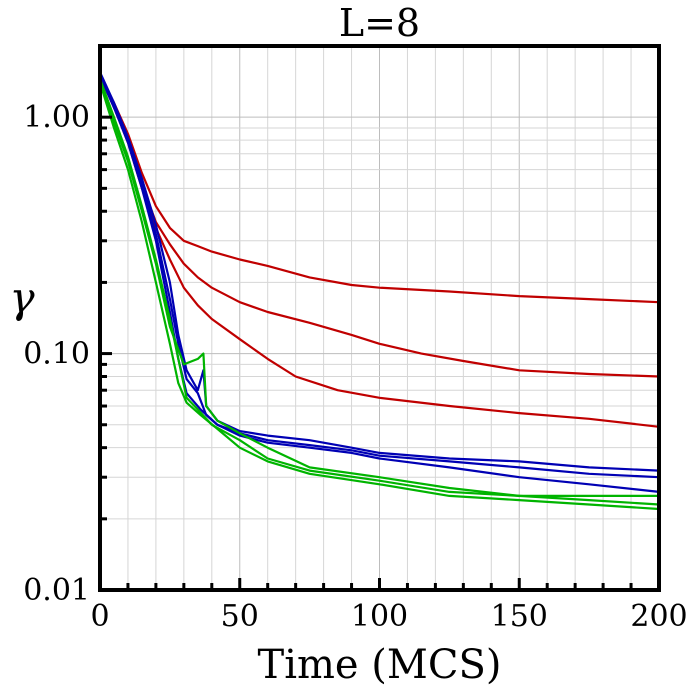 The height and width of the screenshot is (696, 691). I want to click on x-tick-label: 100, so click(379, 616).